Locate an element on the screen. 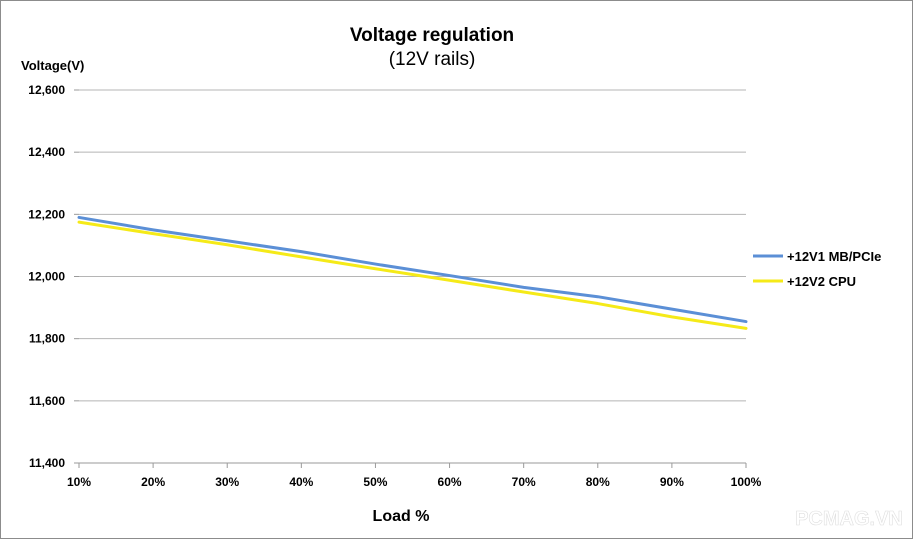 Image resolution: width=913 pixels, height=539 pixels. x-tick-label: 80% is located at coordinates (598, 482).